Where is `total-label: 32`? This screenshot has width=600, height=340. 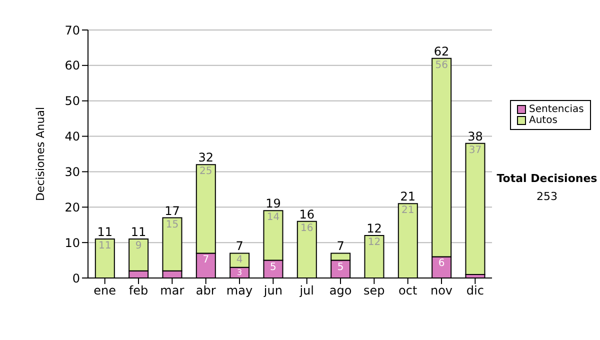
total-label: 32 is located at coordinates (206, 157).